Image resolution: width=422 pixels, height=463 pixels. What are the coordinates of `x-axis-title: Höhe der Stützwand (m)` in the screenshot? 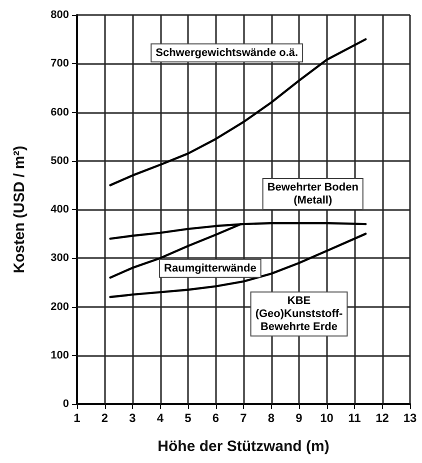 It's located at (244, 446).